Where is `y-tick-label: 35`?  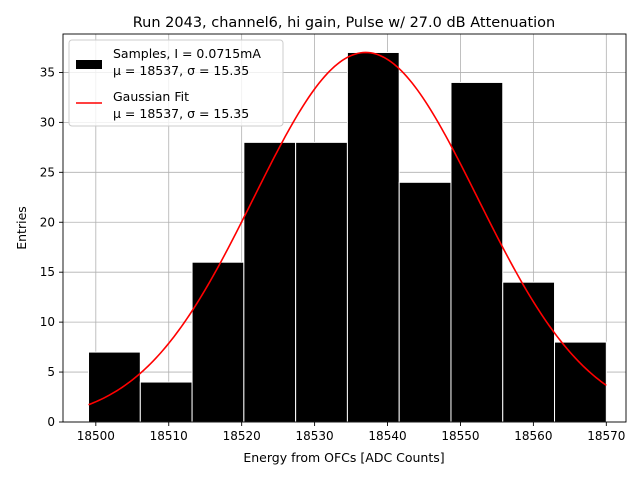 y-tick-label: 35 is located at coordinates (47, 72).